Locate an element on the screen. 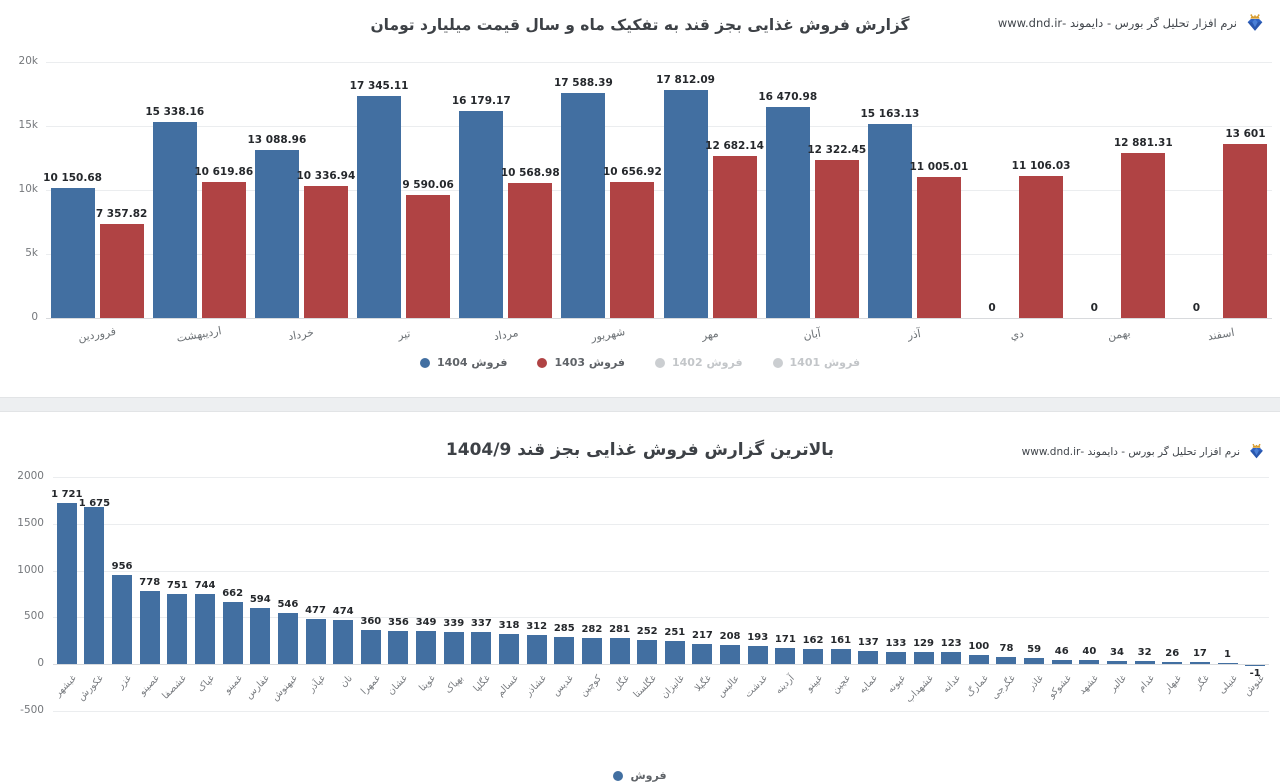  legend-item-sales-1401: فروش 1401 is located at coordinates (816, 362).